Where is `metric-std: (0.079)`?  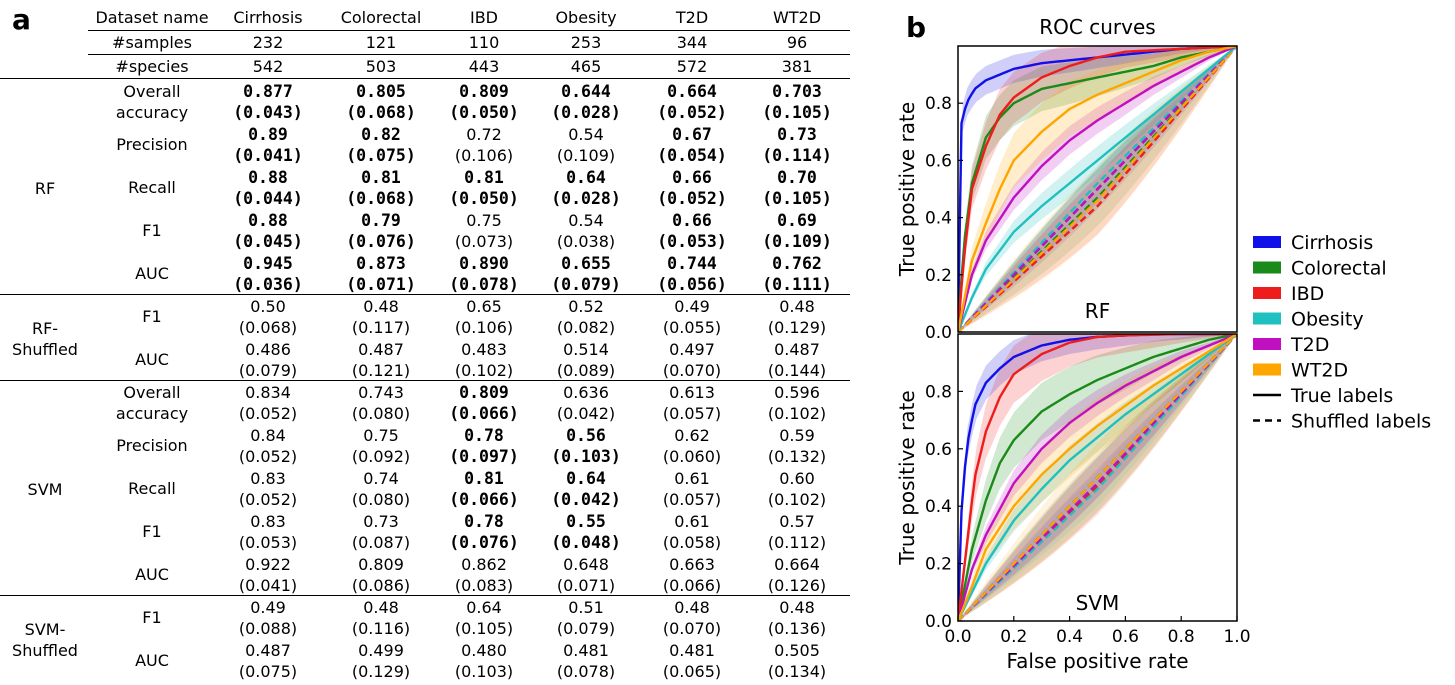 metric-std: (0.079) is located at coordinates (586, 284).